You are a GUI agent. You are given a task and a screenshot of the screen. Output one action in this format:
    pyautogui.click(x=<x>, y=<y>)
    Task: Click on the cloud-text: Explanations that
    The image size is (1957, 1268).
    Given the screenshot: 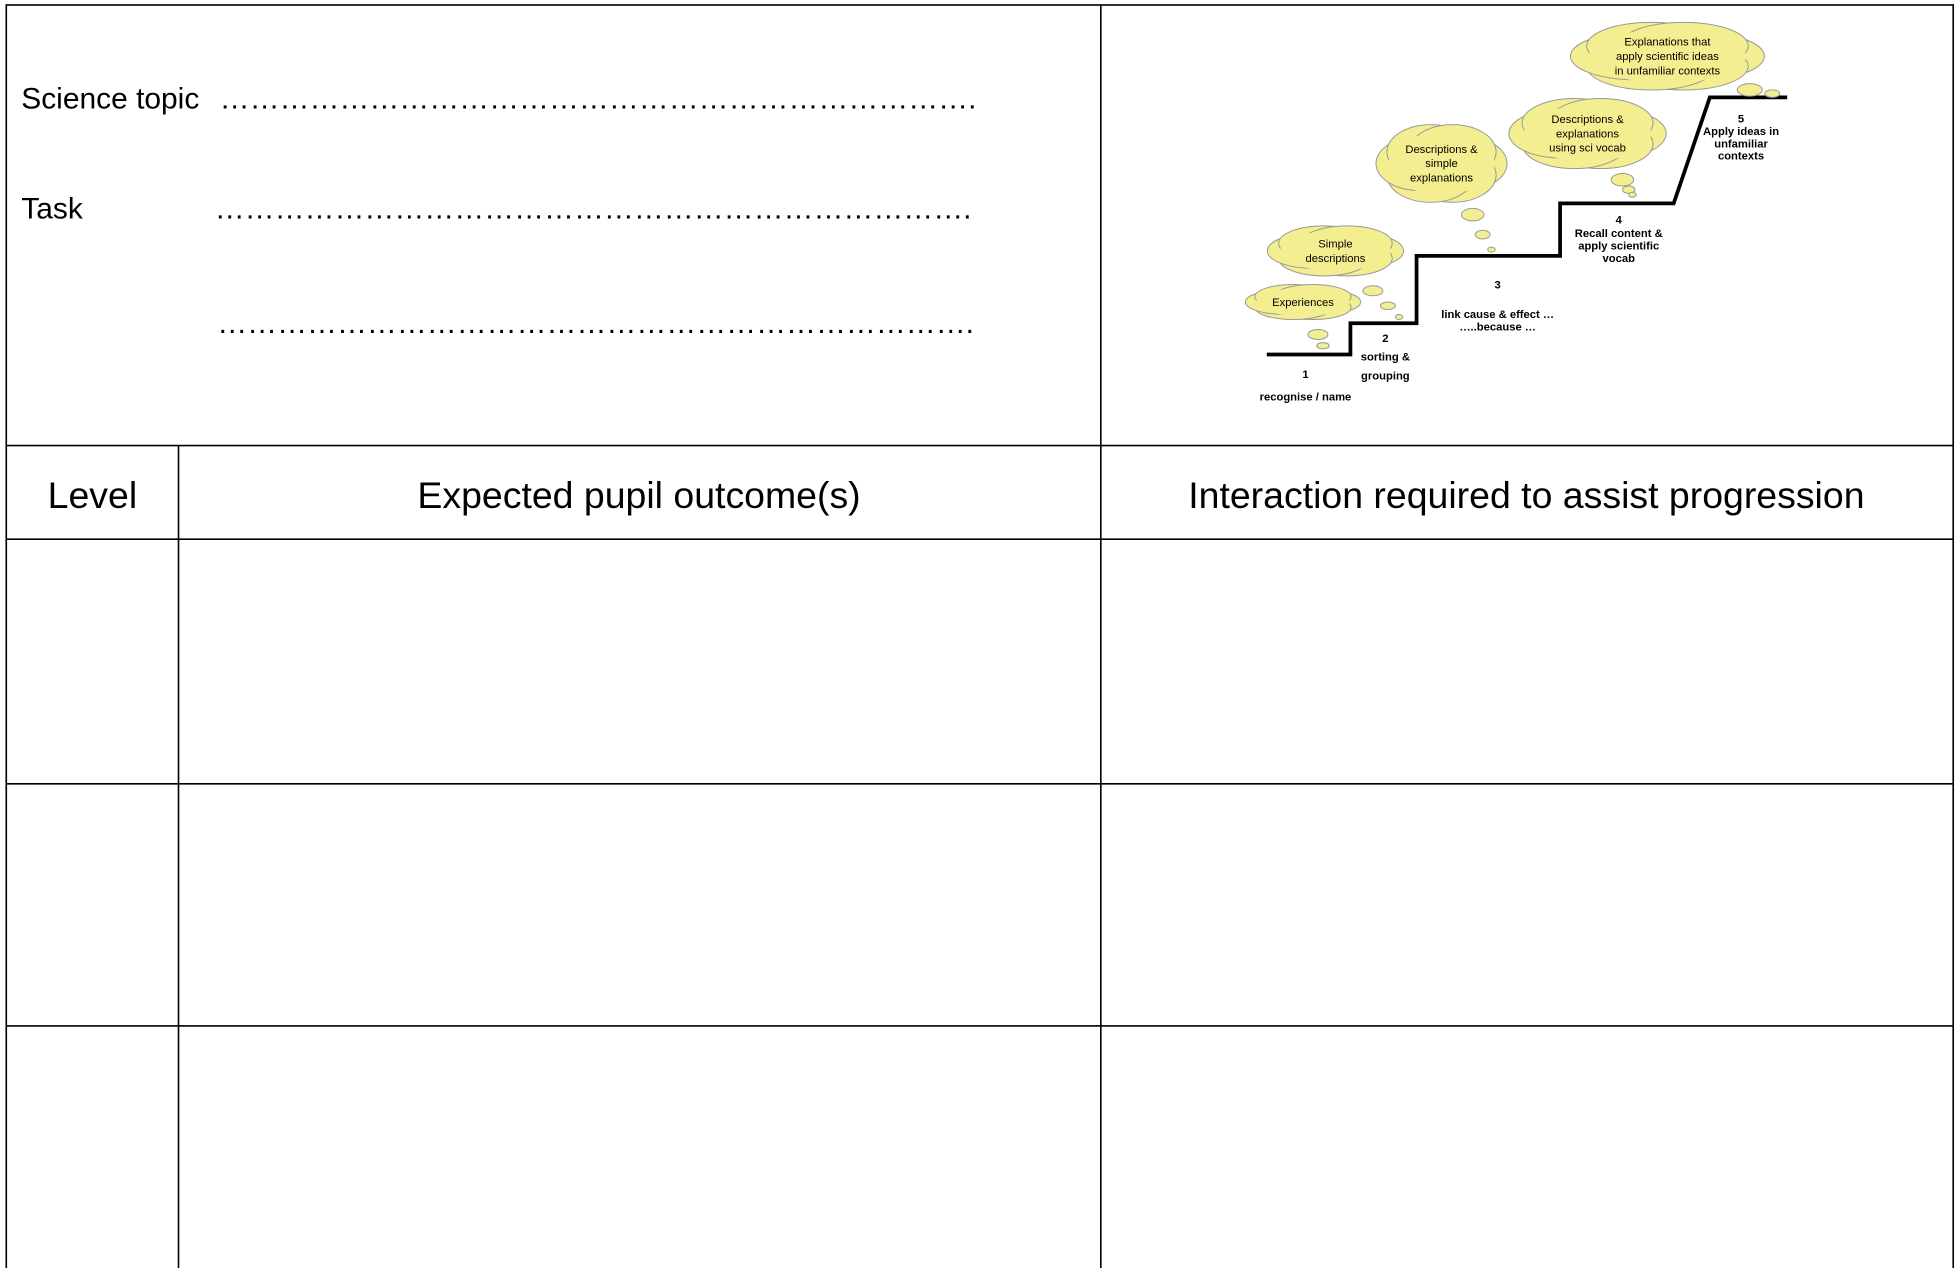 What is the action you would take?
    pyautogui.click(x=1667, y=43)
    